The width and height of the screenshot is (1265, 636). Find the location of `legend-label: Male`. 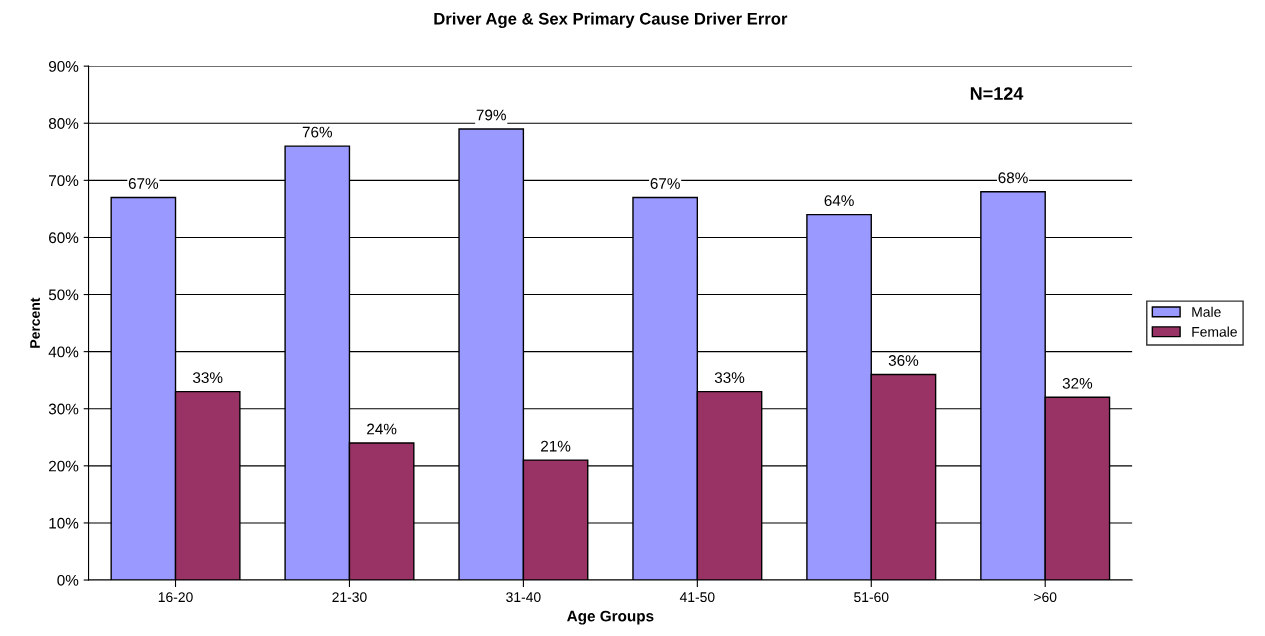

legend-label: Male is located at coordinates (1206, 311).